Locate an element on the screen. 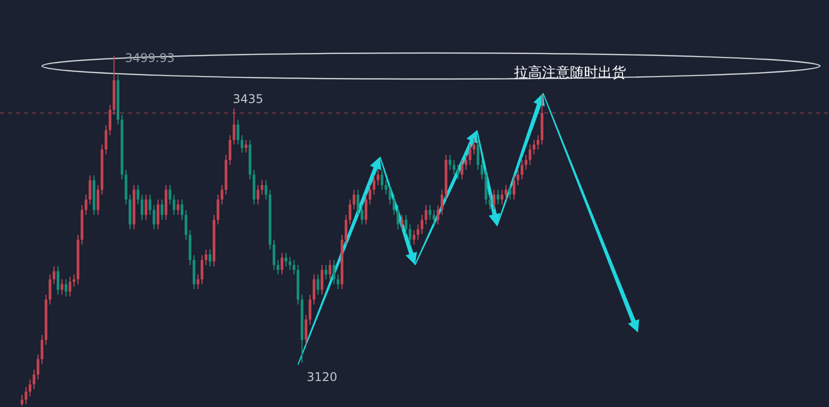 This screenshot has width=829, height=407. note: 3120 is located at coordinates (322, 377).